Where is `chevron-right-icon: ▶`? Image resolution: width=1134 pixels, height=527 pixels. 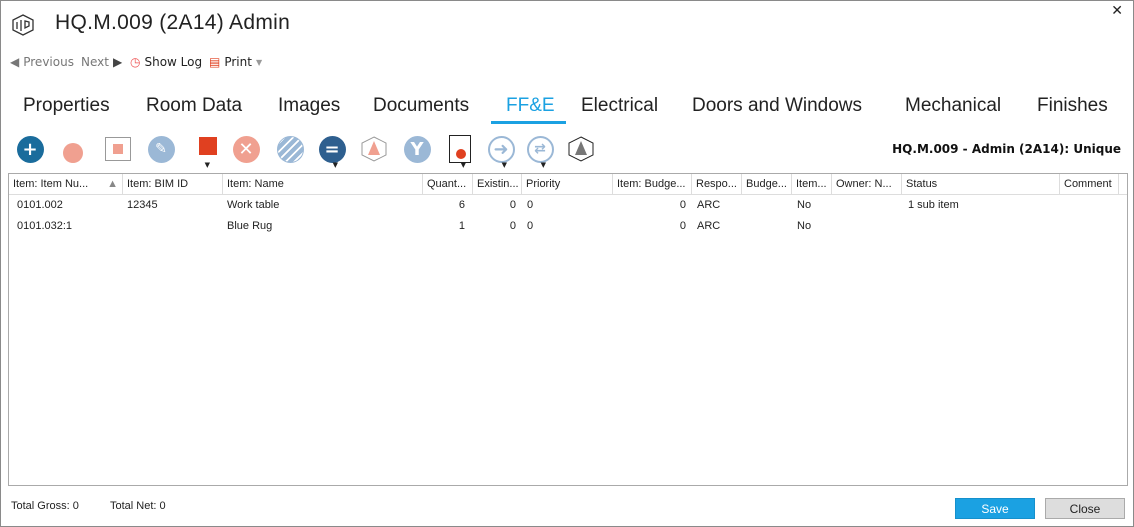 chevron-right-icon: ▶ is located at coordinates (117, 62).